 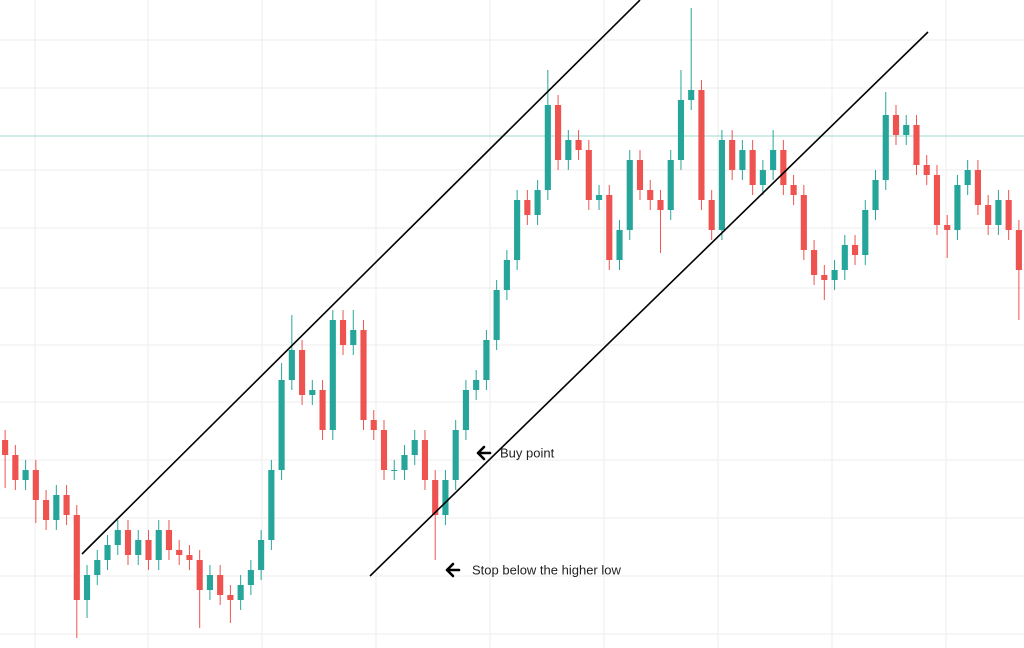 What do you see at coordinates (546, 569) in the screenshot?
I see `annotation: Stop below the higher low` at bounding box center [546, 569].